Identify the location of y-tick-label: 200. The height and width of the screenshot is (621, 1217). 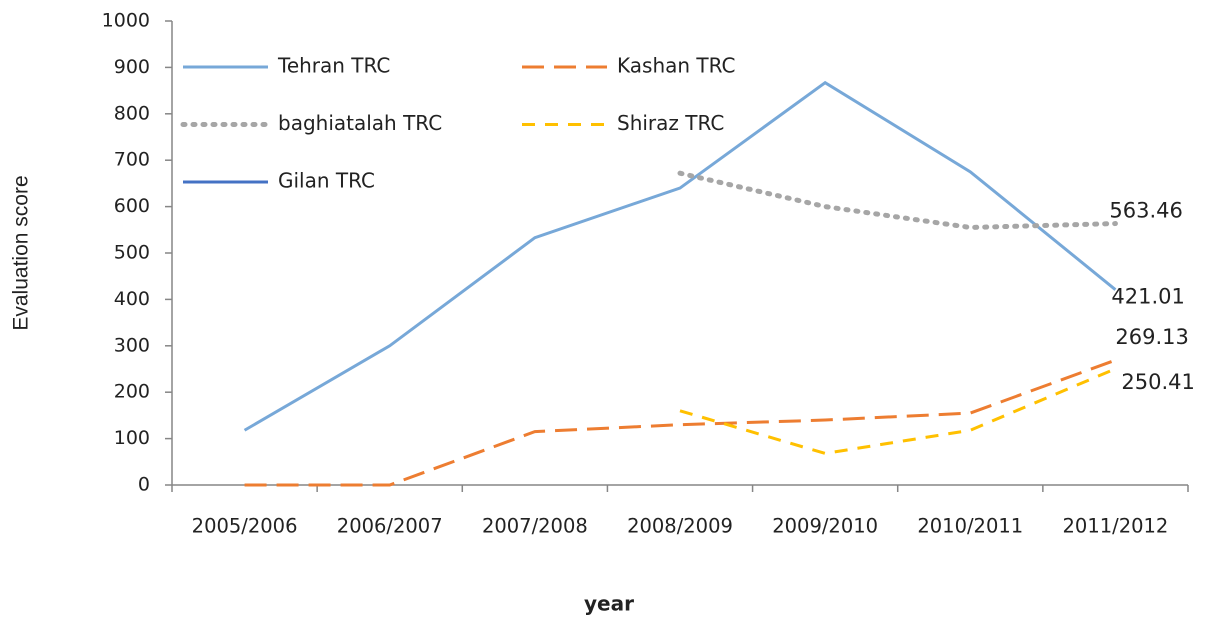
(132, 392).